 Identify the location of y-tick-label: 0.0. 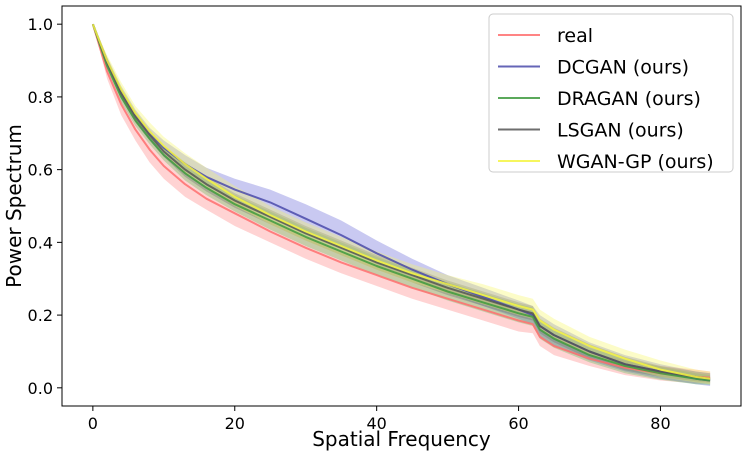
(40, 388).